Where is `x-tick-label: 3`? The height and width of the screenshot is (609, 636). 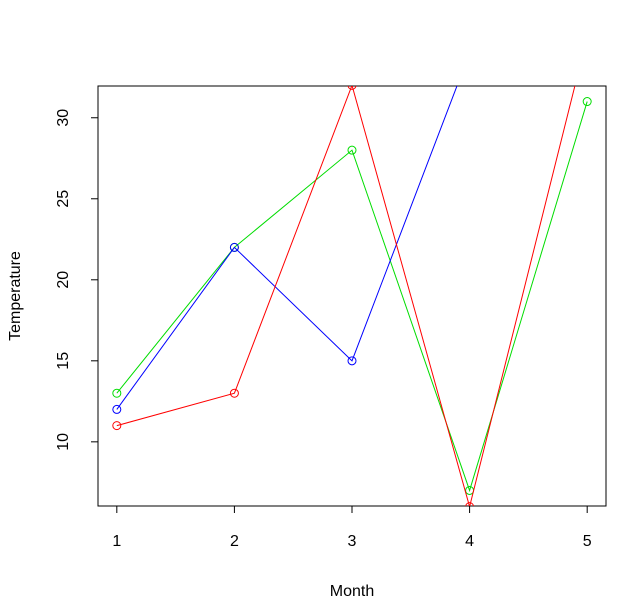
x-tick-label: 3 is located at coordinates (352, 541).